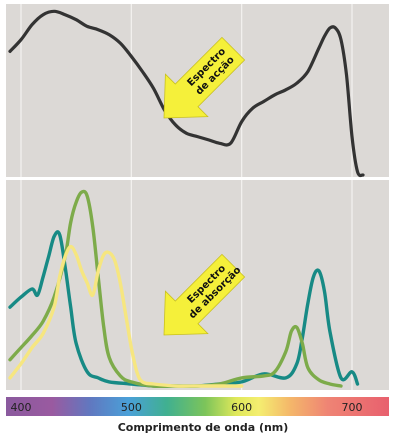 The image size is (406, 439). What do you see at coordinates (187, 407) in the screenshot?
I see `x-axis-ticks: 400 500 600 700` at bounding box center [187, 407].